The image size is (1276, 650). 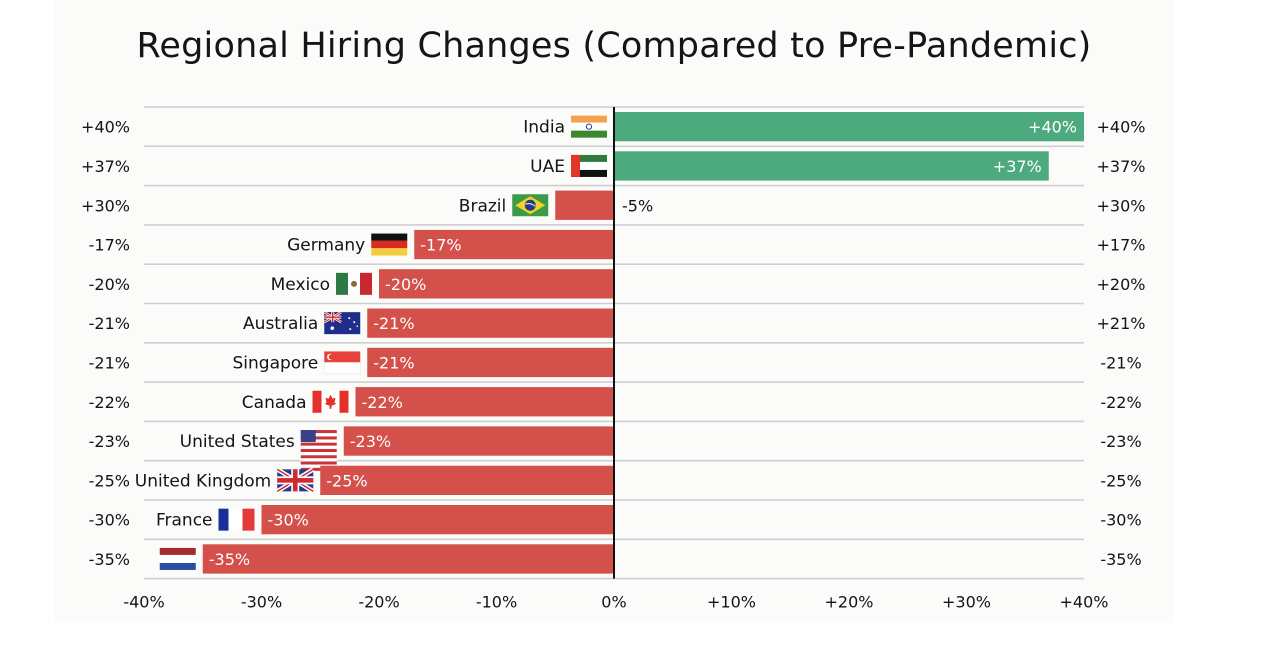 I want to click on bar-row: -20% Mexico, so click(x=442, y=284).